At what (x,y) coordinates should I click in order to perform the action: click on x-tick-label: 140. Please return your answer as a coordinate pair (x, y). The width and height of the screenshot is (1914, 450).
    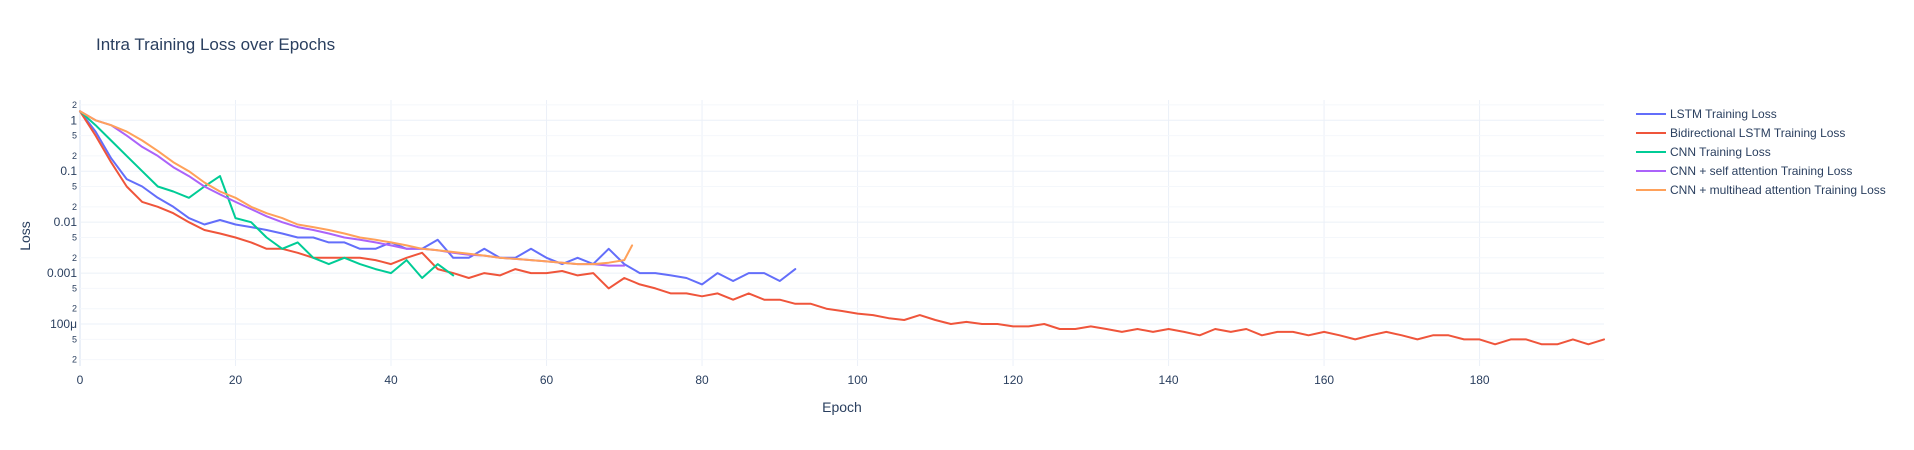
    Looking at the image, I should click on (1169, 380).